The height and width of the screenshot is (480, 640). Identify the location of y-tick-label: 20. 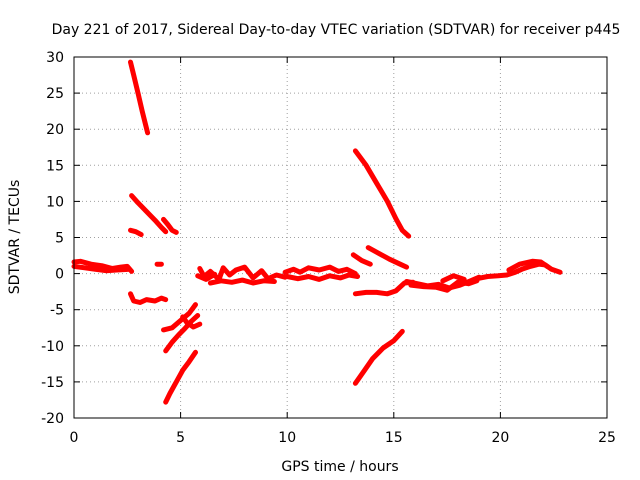
(55, 130).